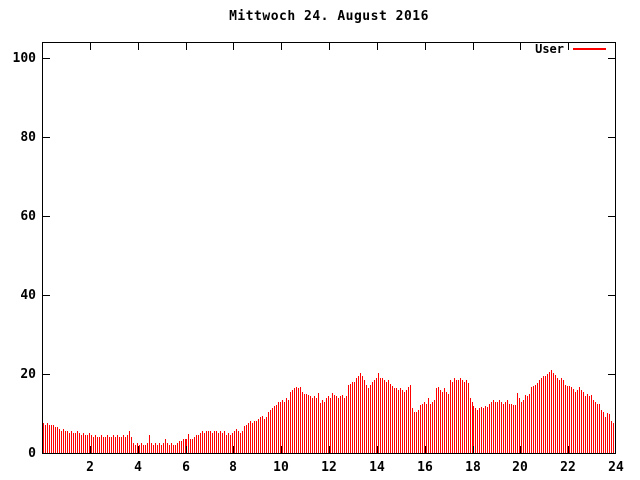 This screenshot has height=480, width=640. Describe the element at coordinates (138, 467) in the screenshot. I see `x-tick-label: 4` at that location.